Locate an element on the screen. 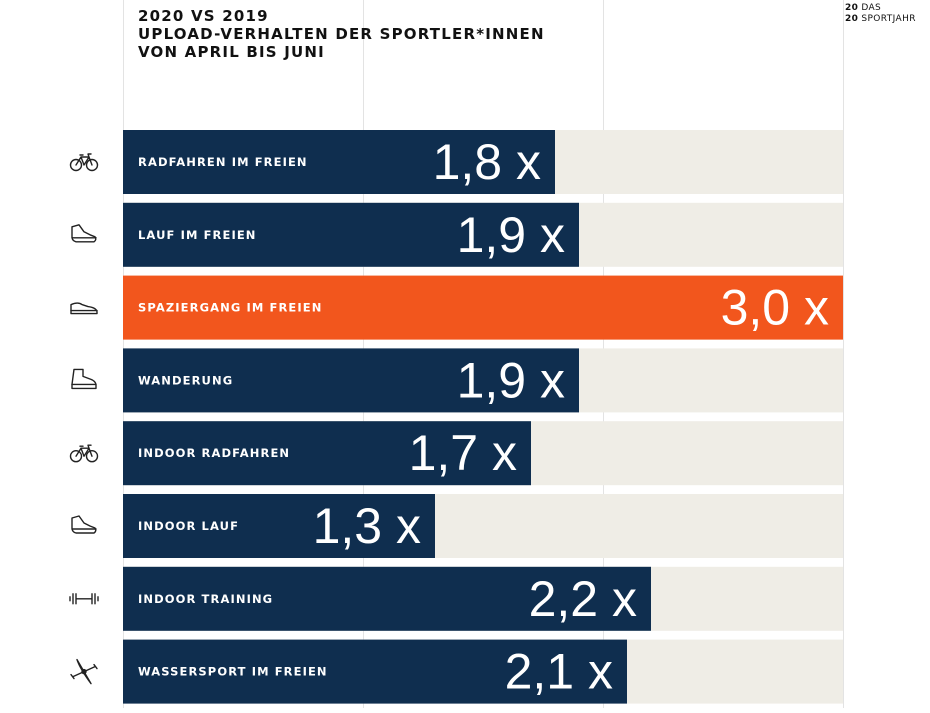 This screenshot has width=930, height=713. chart-title-line-1: 2020 VS 2019 is located at coordinates (203, 16).